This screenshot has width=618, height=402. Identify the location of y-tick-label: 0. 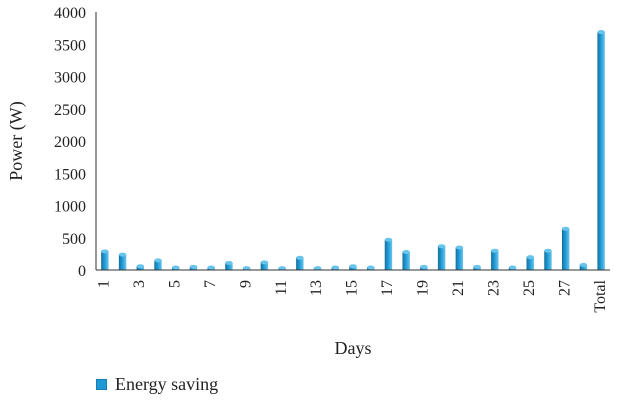
(82, 271).